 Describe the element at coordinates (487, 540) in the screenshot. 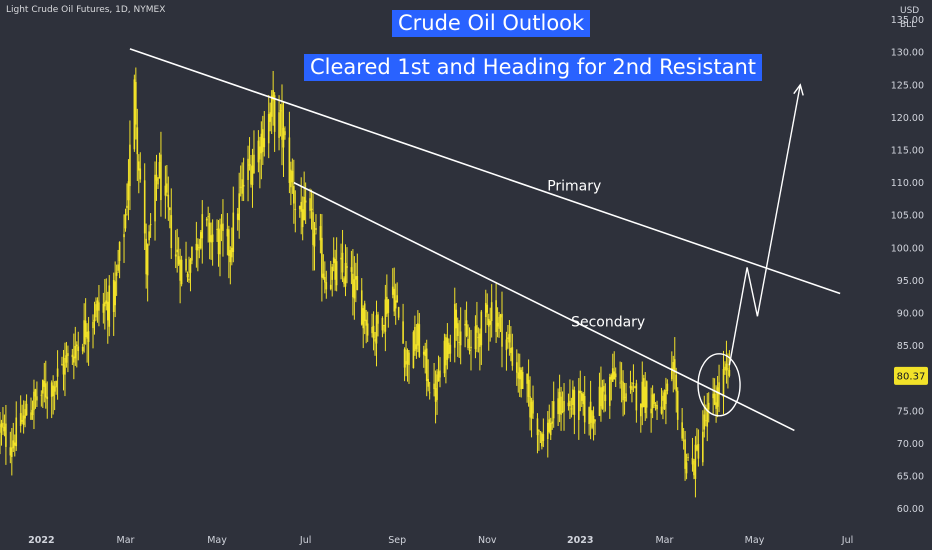

I see `time-tick-label: Nov` at that location.